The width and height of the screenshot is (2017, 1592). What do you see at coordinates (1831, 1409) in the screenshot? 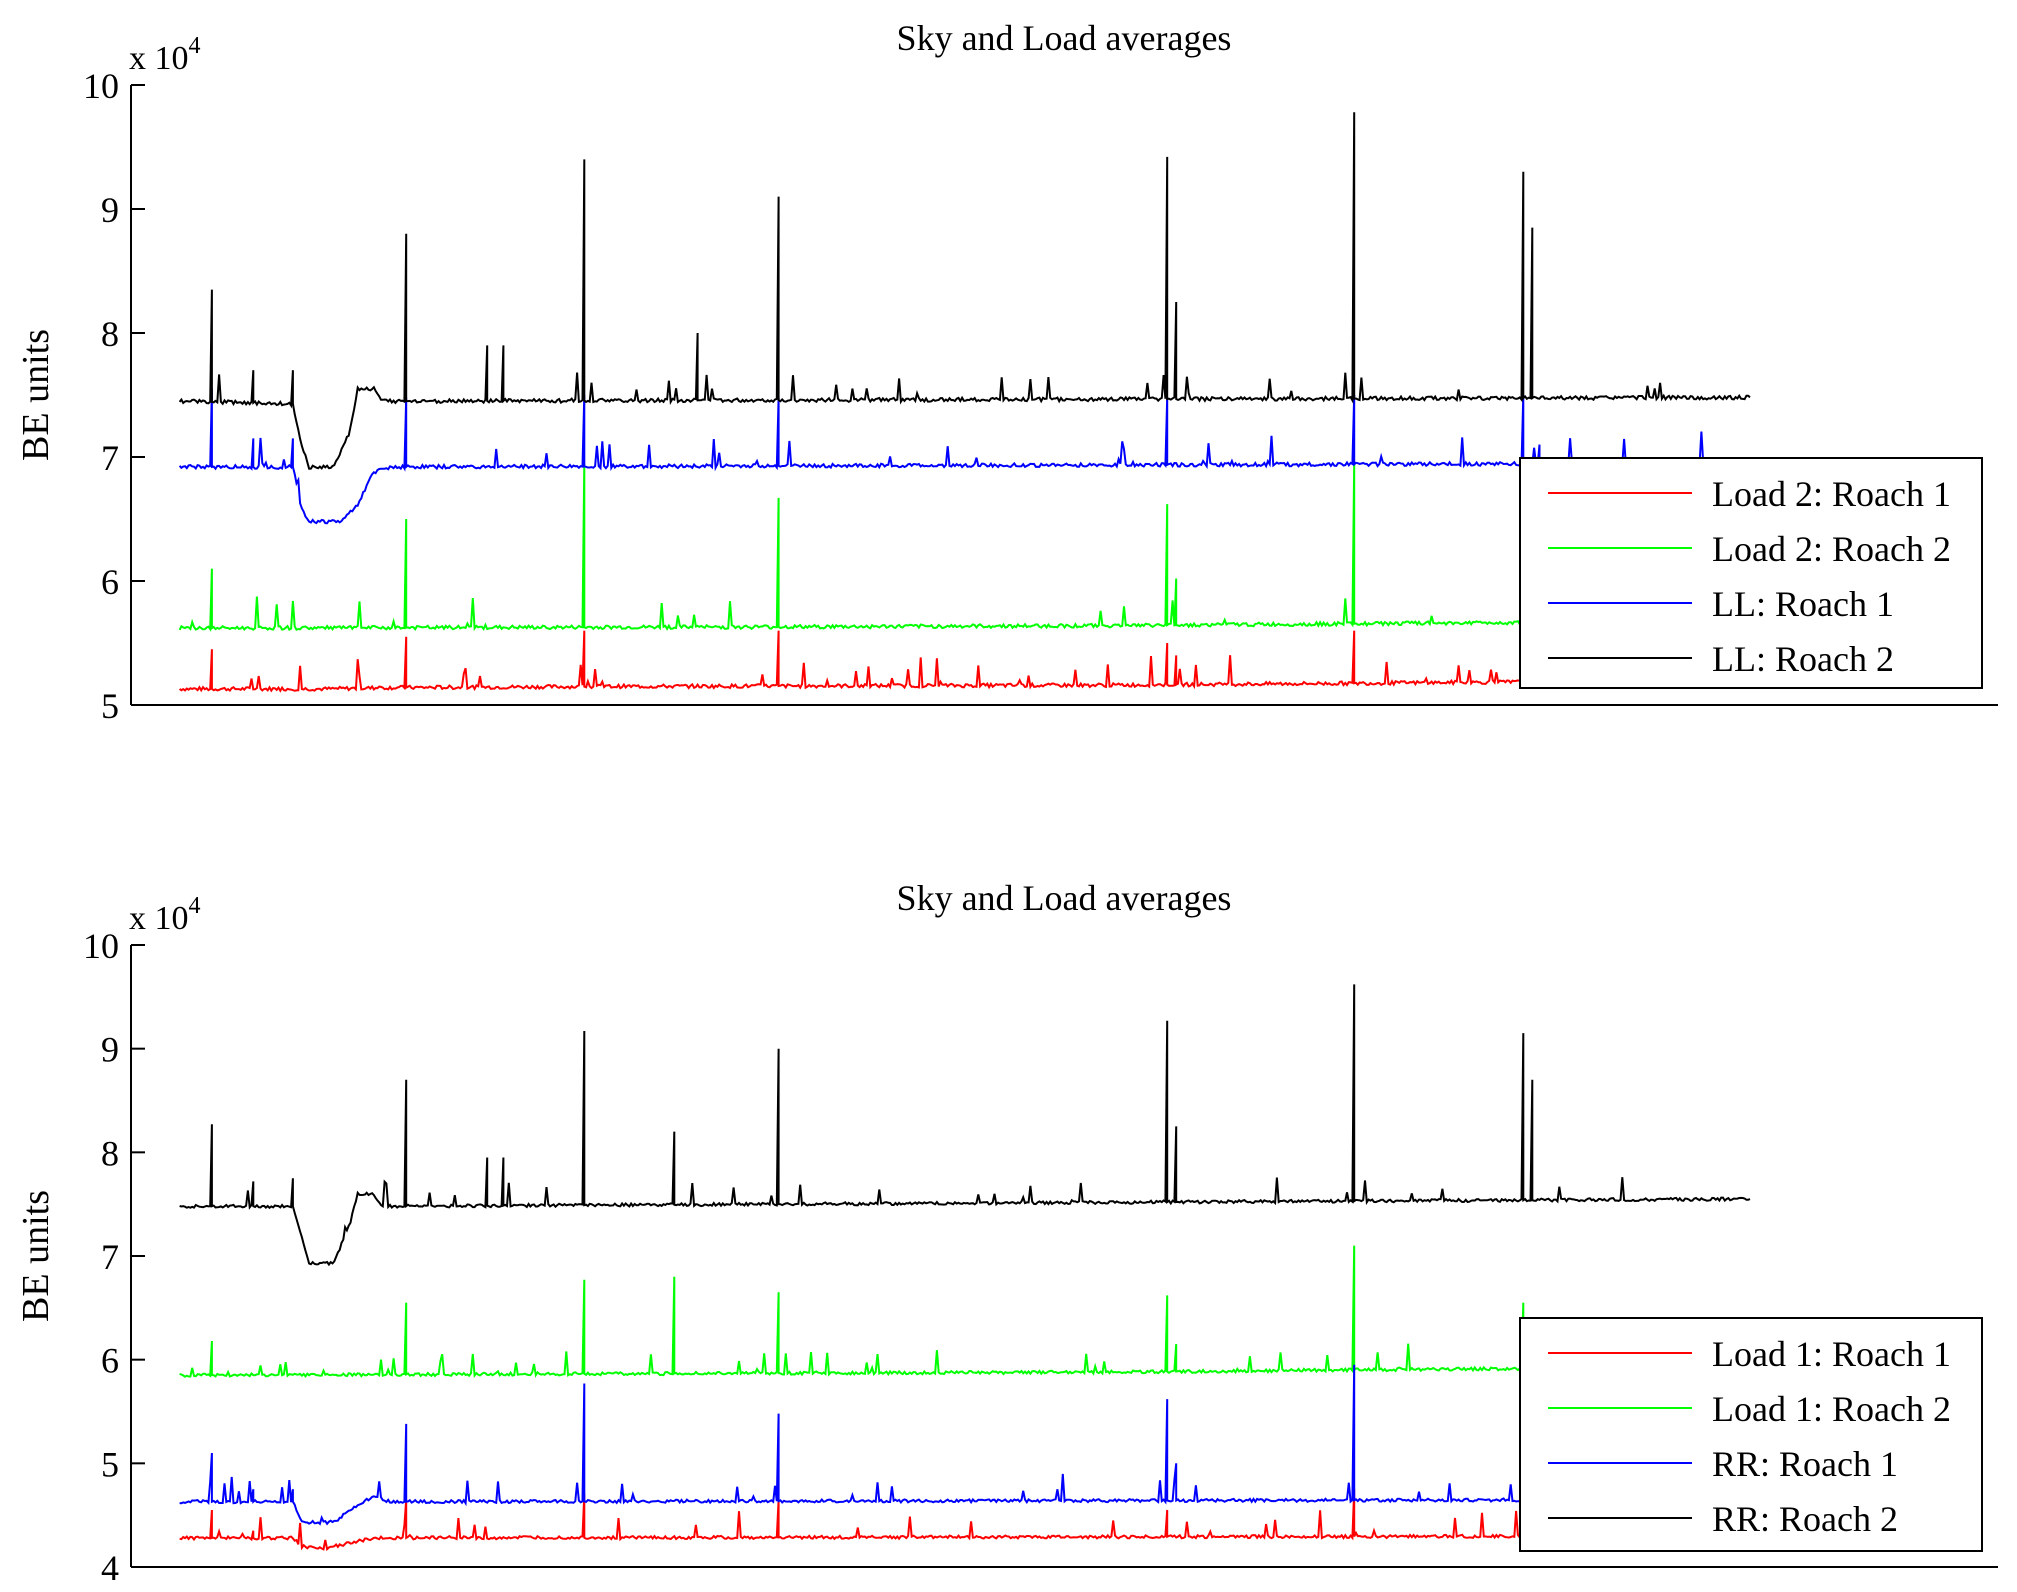
I see `legend-label: Load 1: Roach 2` at bounding box center [1831, 1409].